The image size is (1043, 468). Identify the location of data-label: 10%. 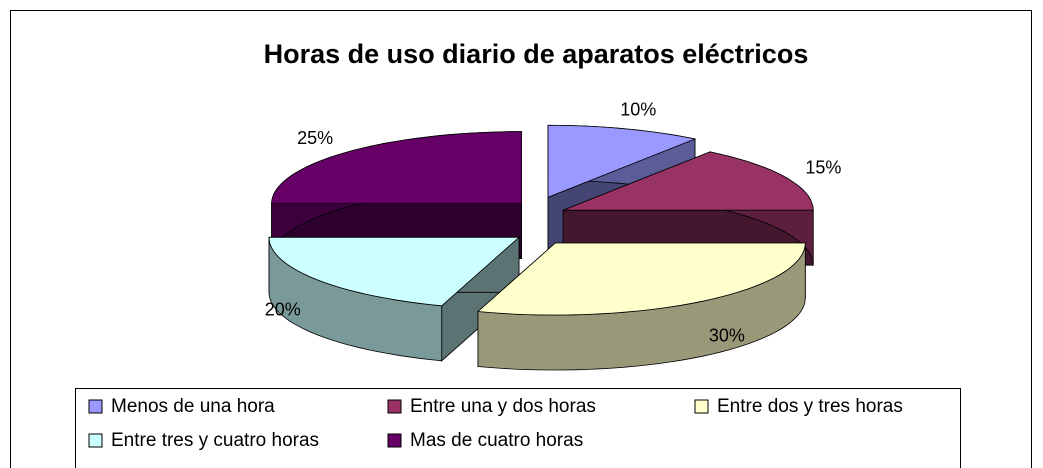
(638, 109).